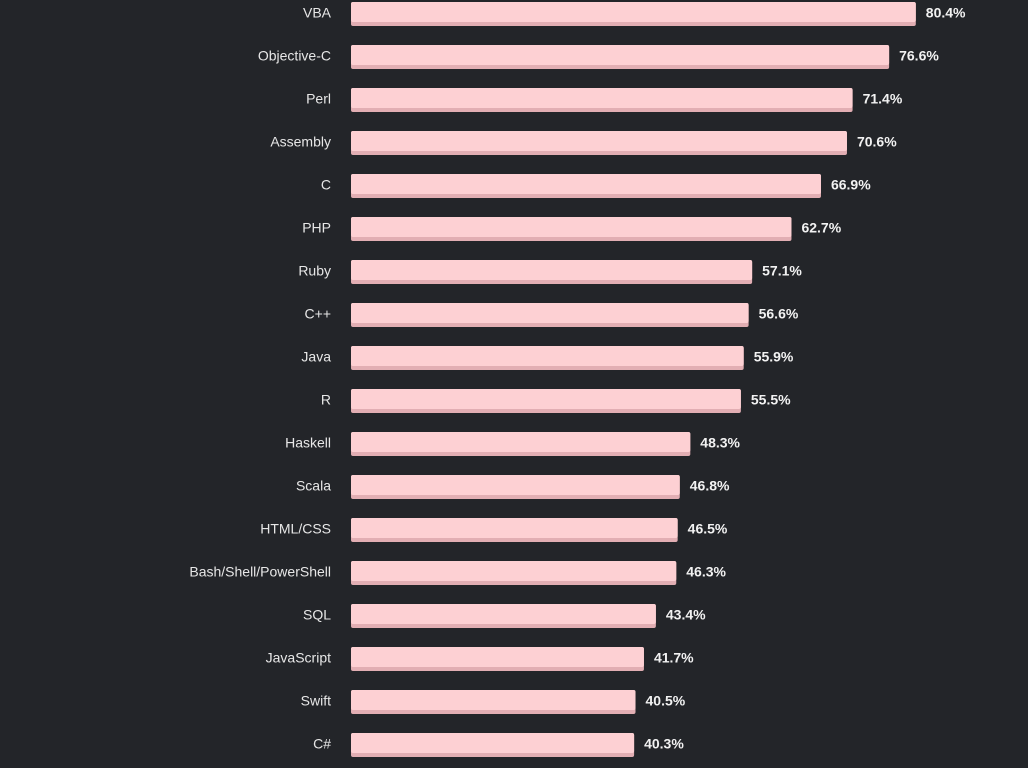 The image size is (1028, 768). What do you see at coordinates (316, 357) in the screenshot?
I see `category-label: Java` at bounding box center [316, 357].